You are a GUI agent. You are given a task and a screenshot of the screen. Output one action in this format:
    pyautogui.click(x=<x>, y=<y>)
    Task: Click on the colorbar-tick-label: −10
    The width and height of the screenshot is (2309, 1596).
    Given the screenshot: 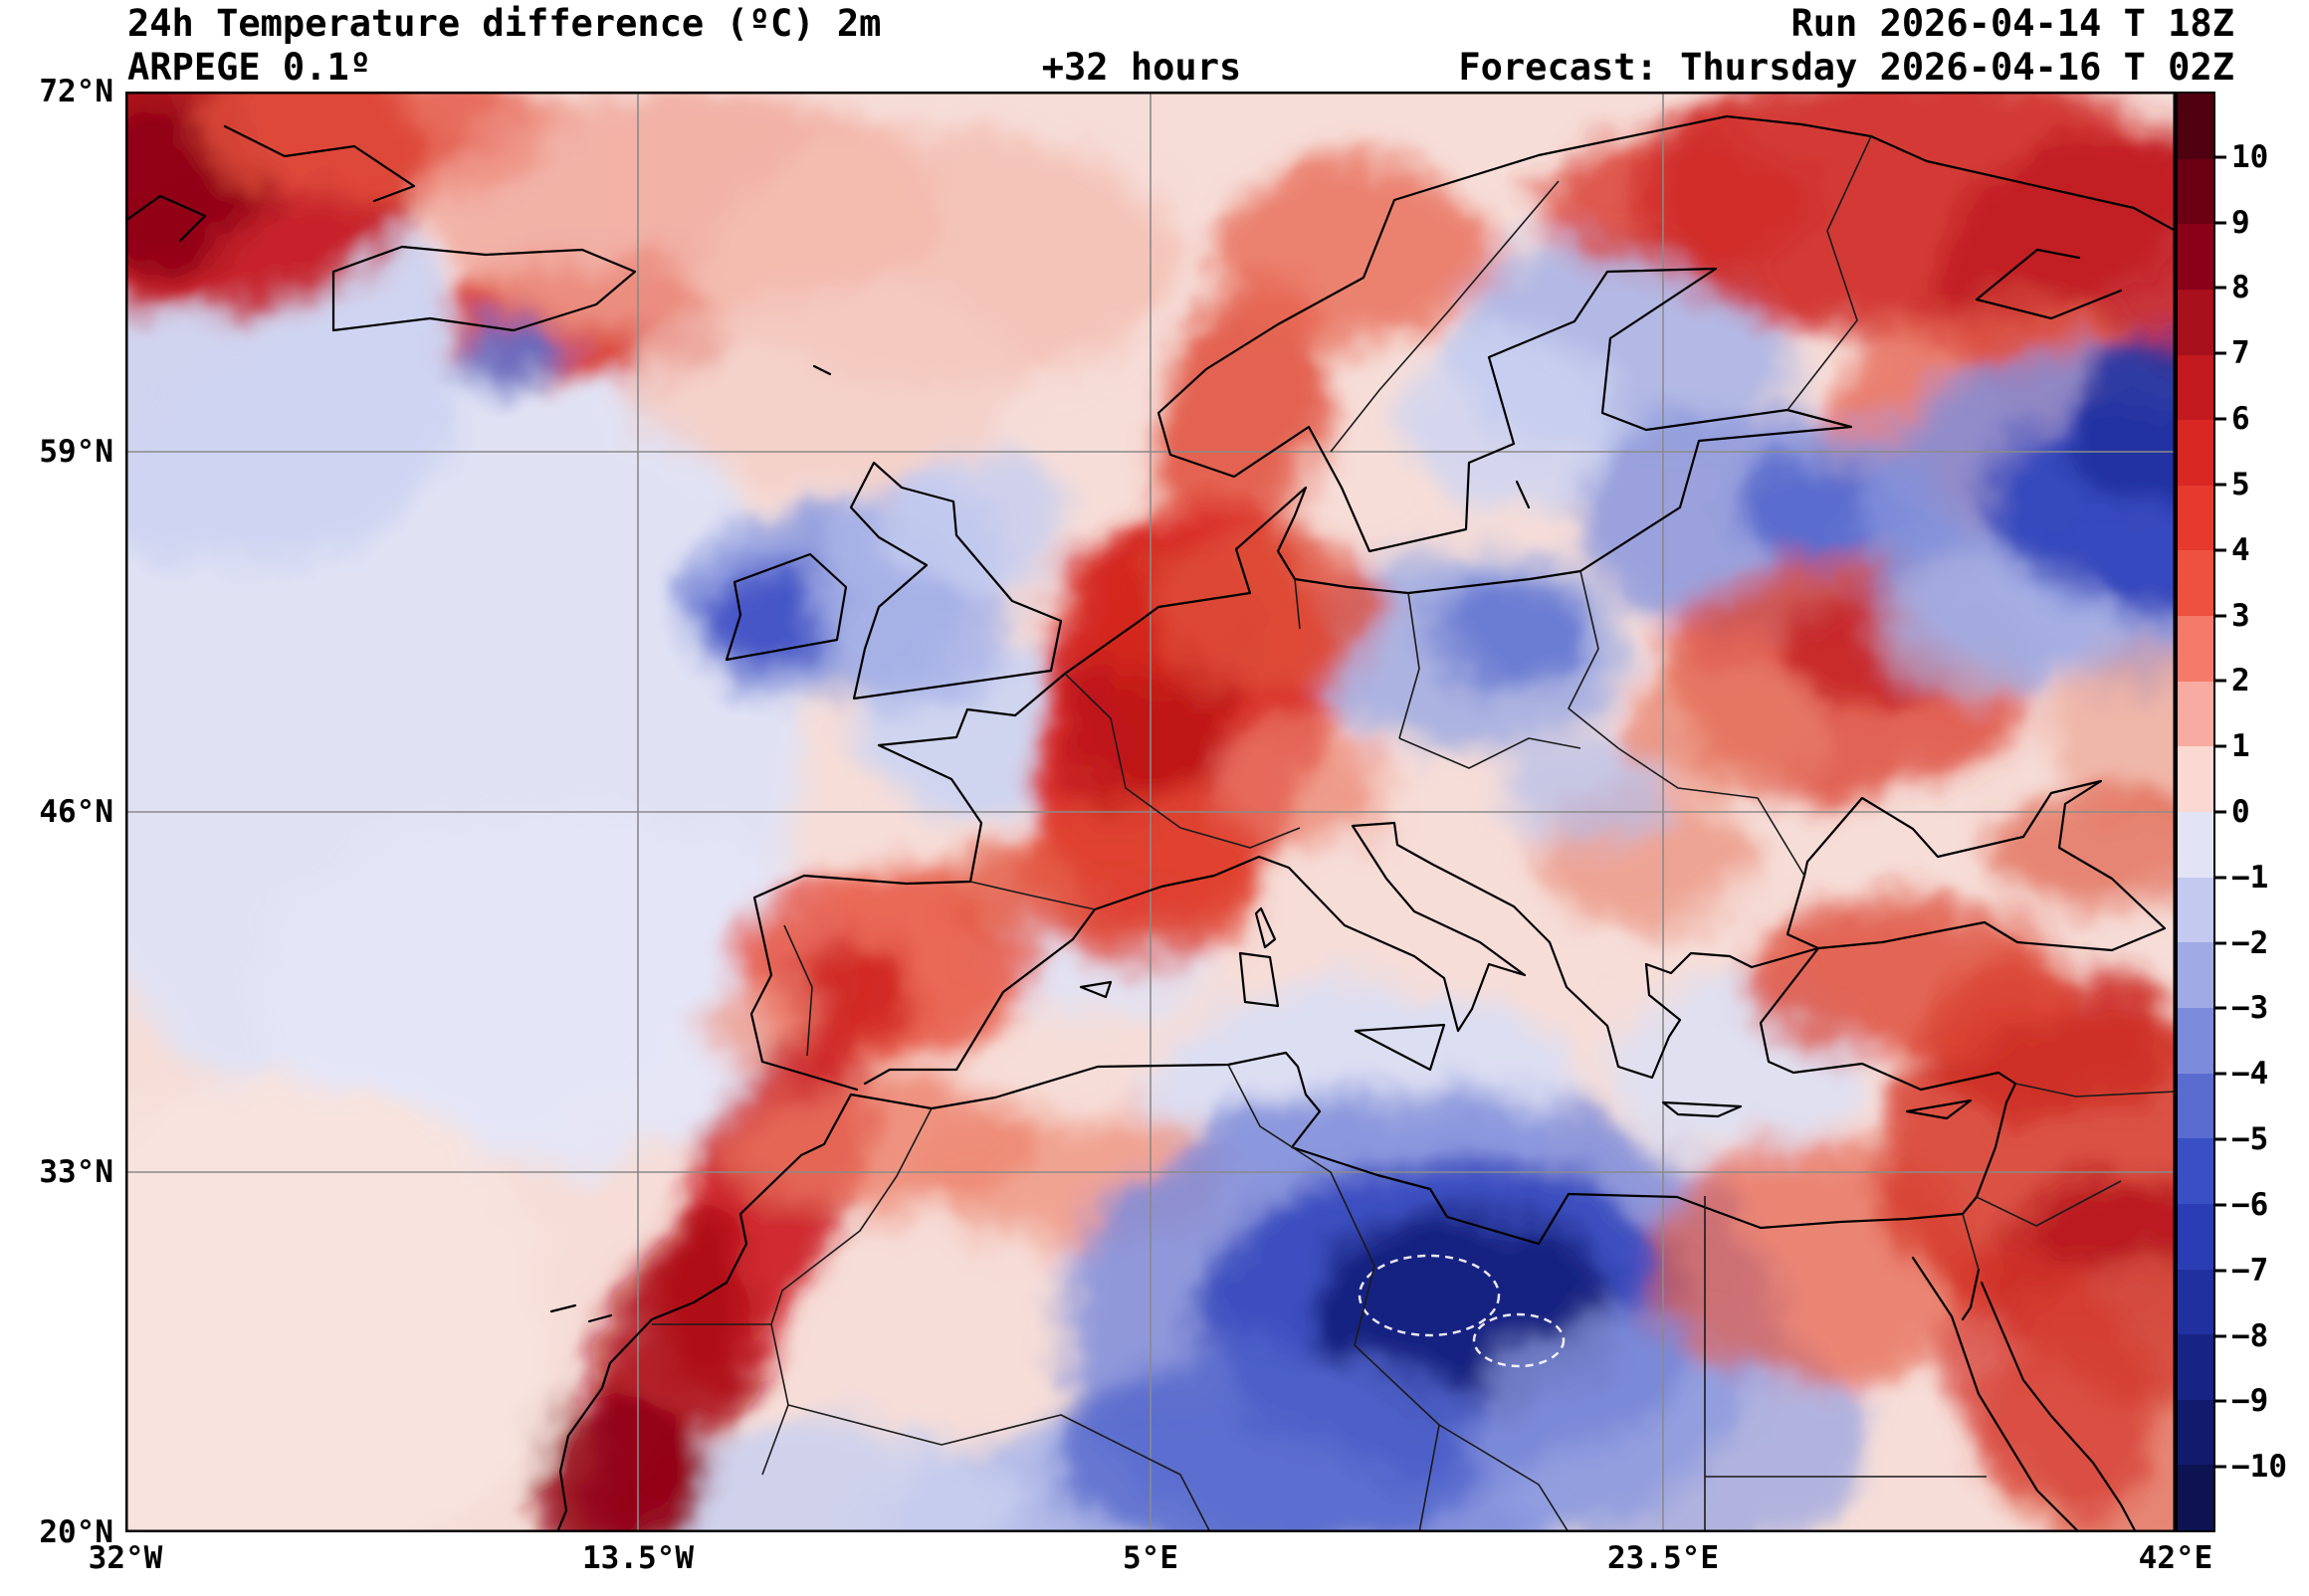 What is the action you would take?
    pyautogui.click(x=2259, y=1467)
    